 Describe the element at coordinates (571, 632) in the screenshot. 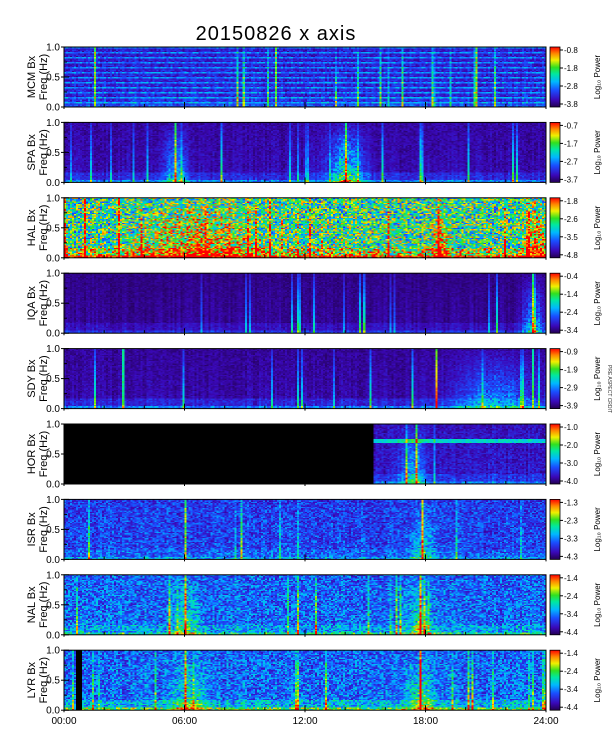

I see `colorbar-tick-label: -4.4` at that location.